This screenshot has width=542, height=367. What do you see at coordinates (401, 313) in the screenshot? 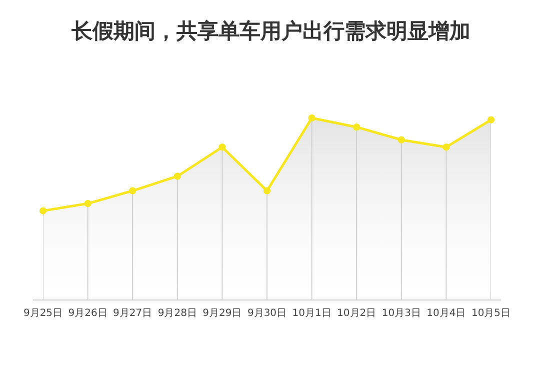
I see `x-tick-label: 10月3日` at bounding box center [401, 313].